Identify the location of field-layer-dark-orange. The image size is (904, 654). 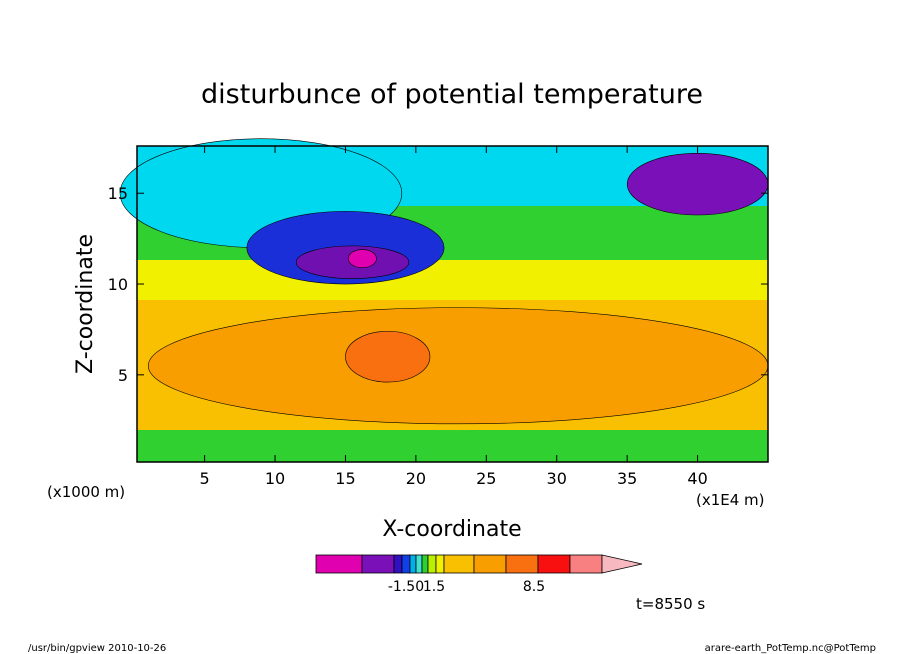
(388, 356).